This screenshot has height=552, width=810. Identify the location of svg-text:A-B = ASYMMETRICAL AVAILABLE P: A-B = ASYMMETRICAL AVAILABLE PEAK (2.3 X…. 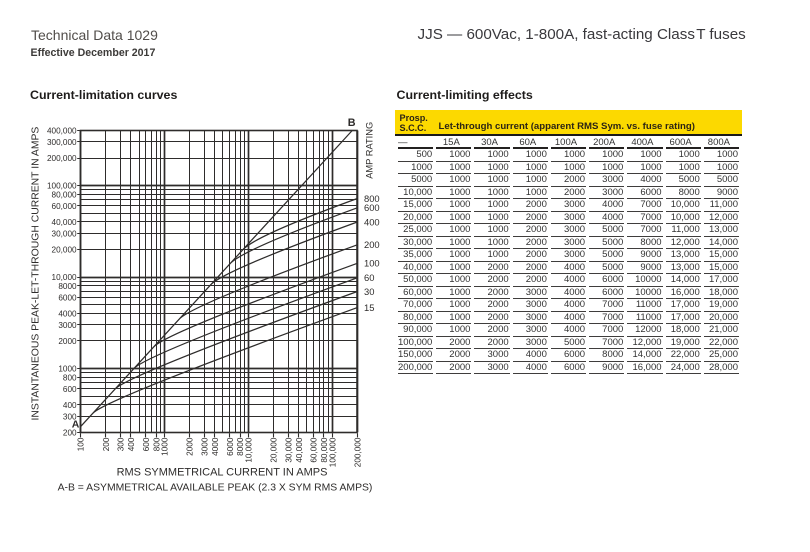
(215, 487).